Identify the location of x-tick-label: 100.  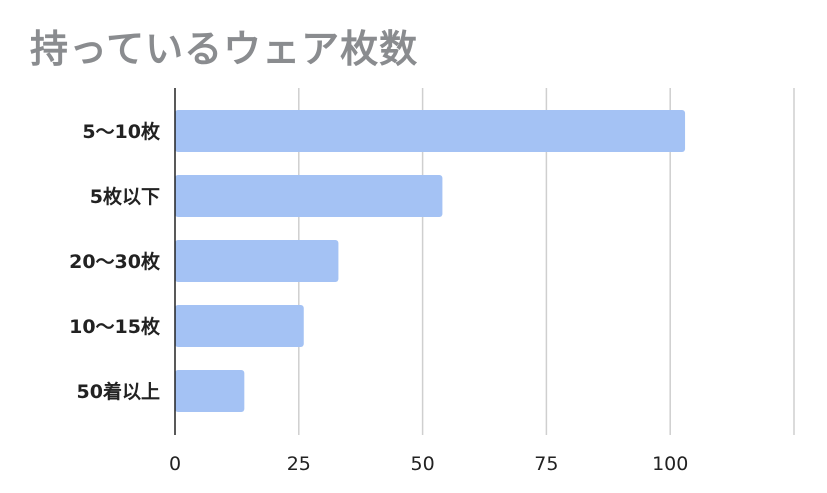
(670, 464).